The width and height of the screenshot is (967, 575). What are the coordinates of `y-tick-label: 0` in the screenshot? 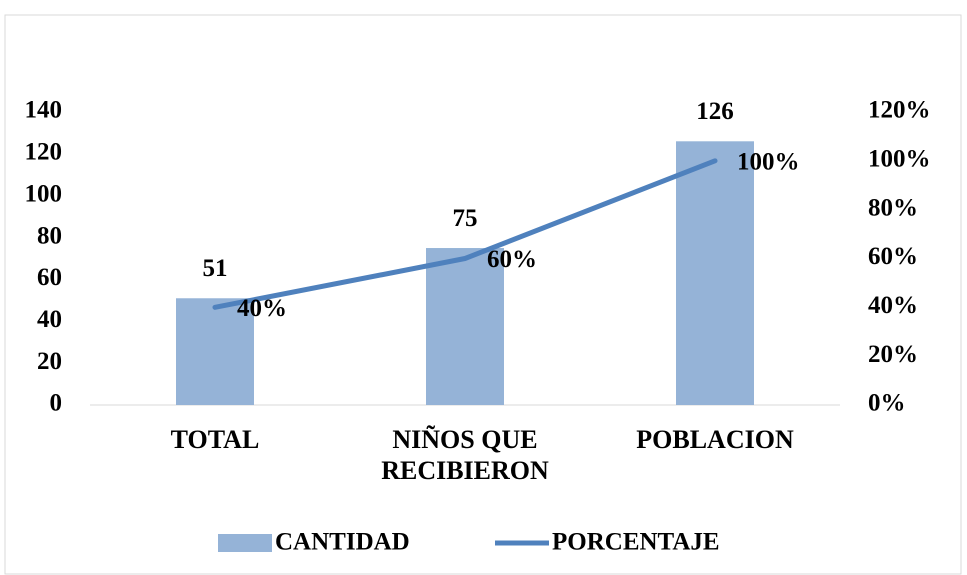 It's located at (56, 403).